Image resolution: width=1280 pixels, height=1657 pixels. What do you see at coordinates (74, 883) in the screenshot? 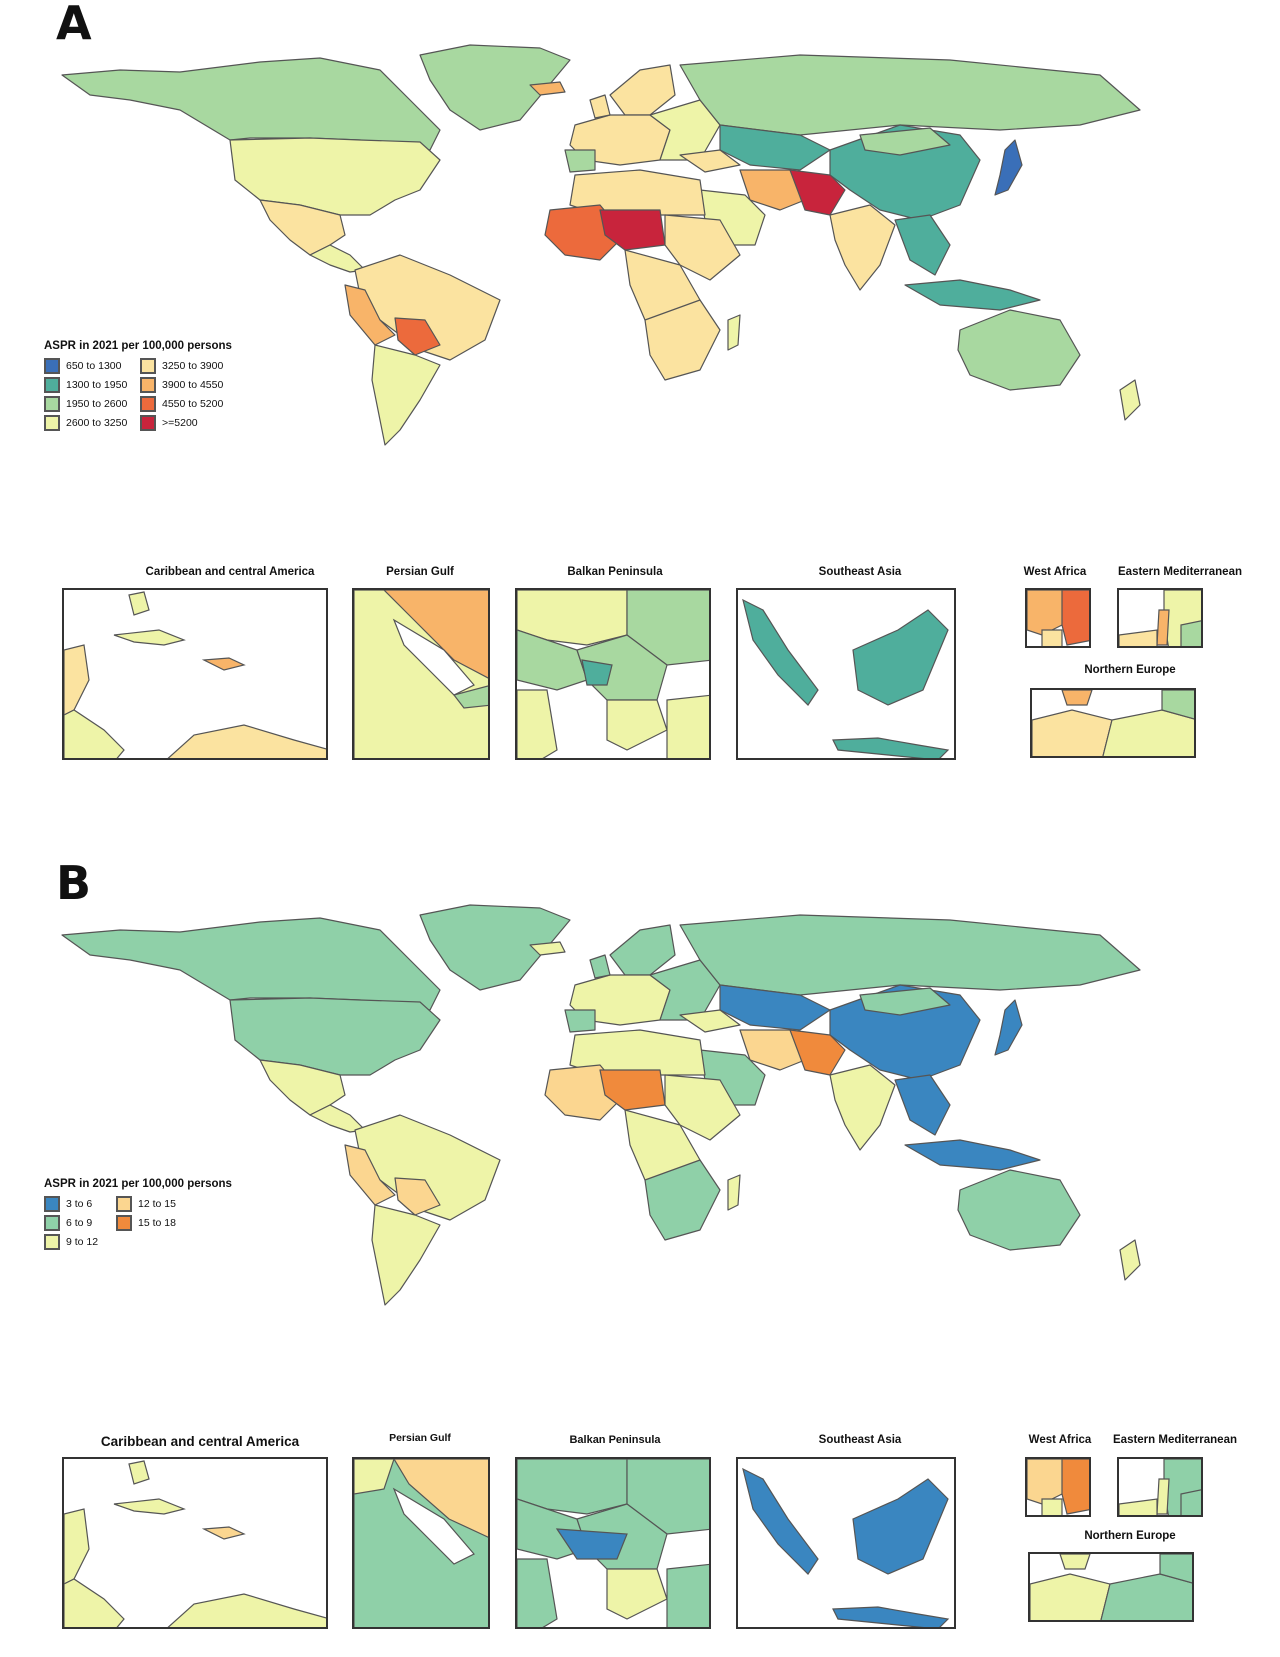
I see `panel-letter: B` at bounding box center [74, 883].